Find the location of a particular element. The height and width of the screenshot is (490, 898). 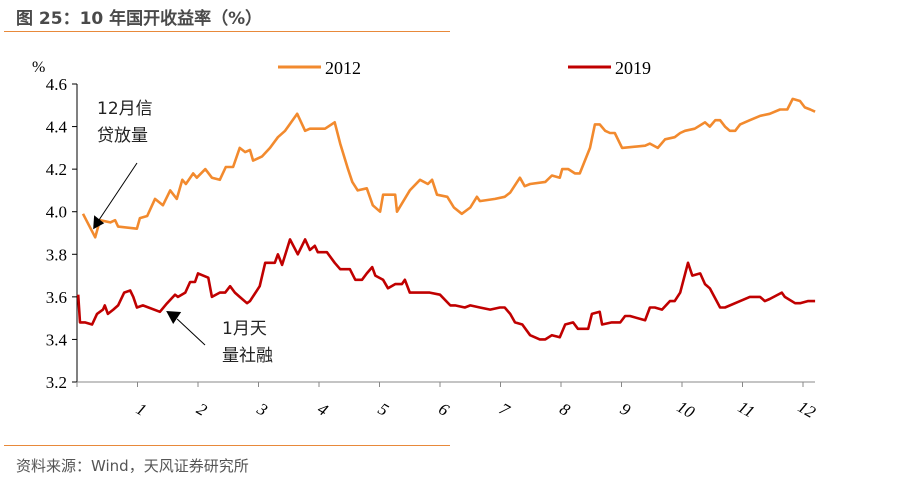

figure-title: 图 25：10 年国开收益率（%） is located at coordinates (139, 19).